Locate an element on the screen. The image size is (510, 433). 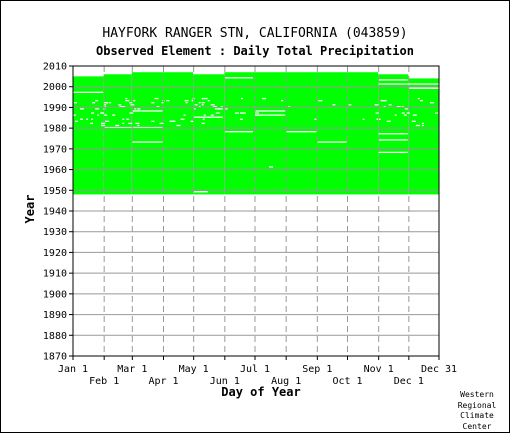
y-tick-label: 1930 is located at coordinates (55, 232).